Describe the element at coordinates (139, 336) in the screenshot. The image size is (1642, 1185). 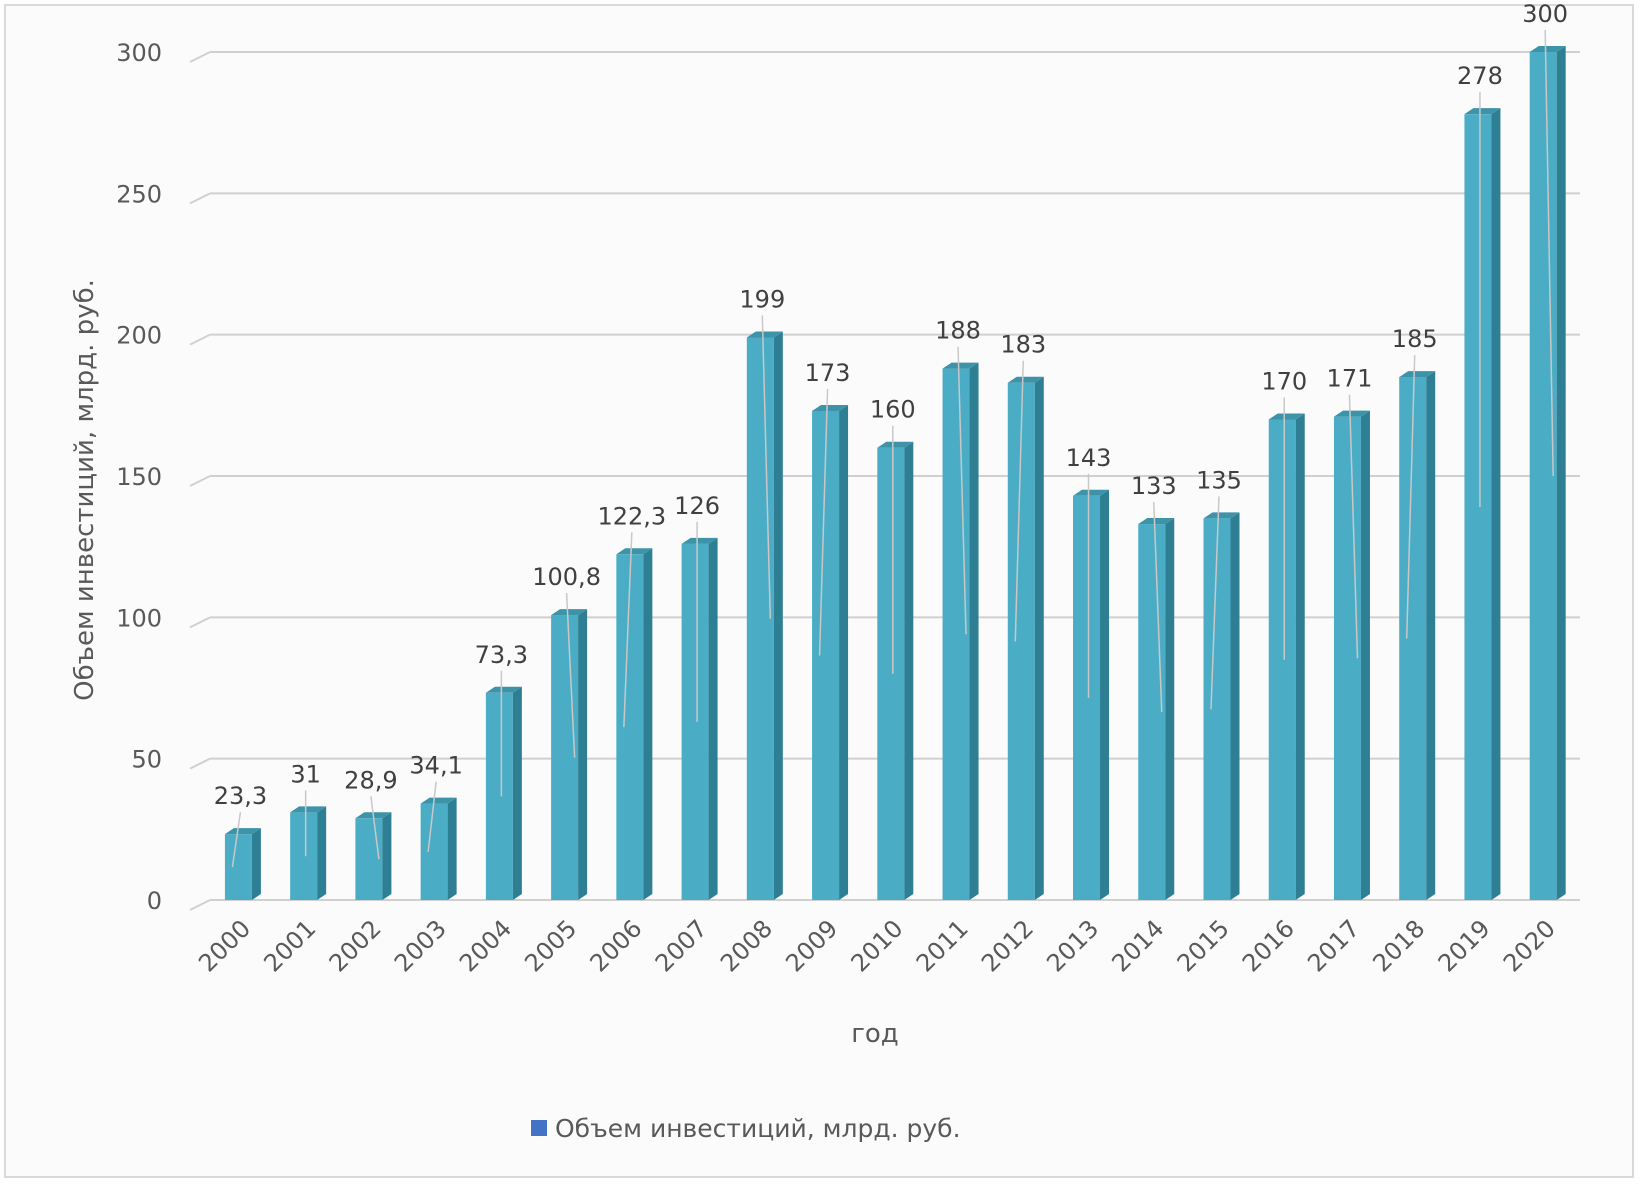
I see `y-tick-label: 200` at that location.